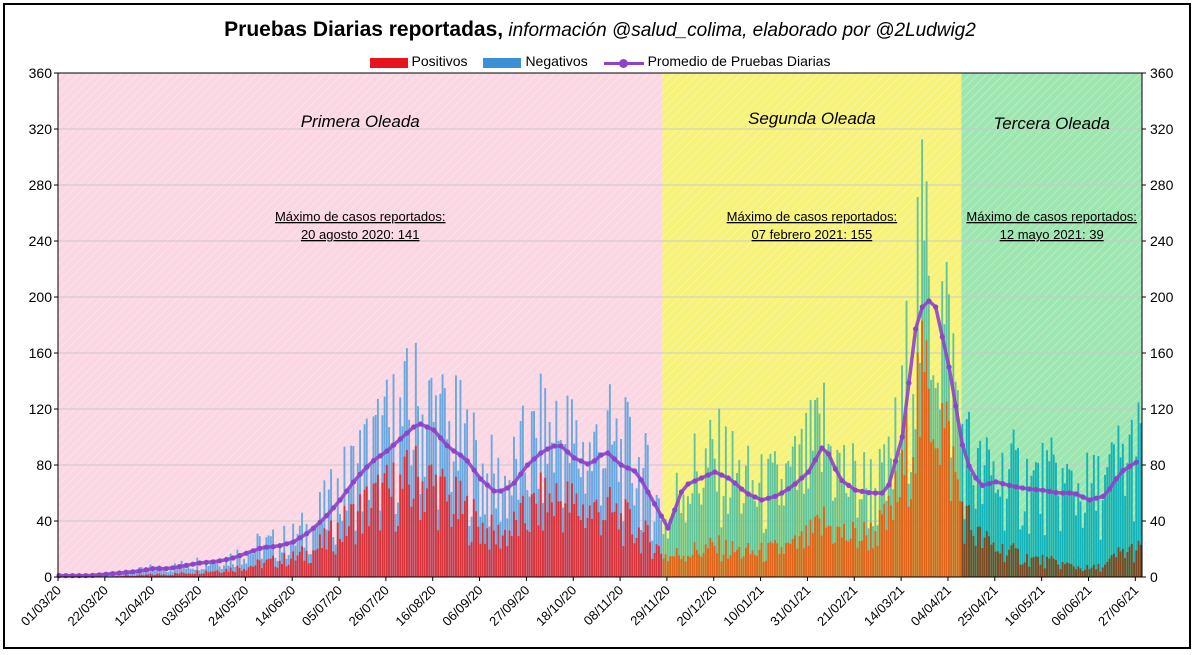 The height and width of the screenshot is (655, 1200). What do you see at coordinates (1158, 465) in the screenshot?
I see `y-tick-right-80: 80` at bounding box center [1158, 465].